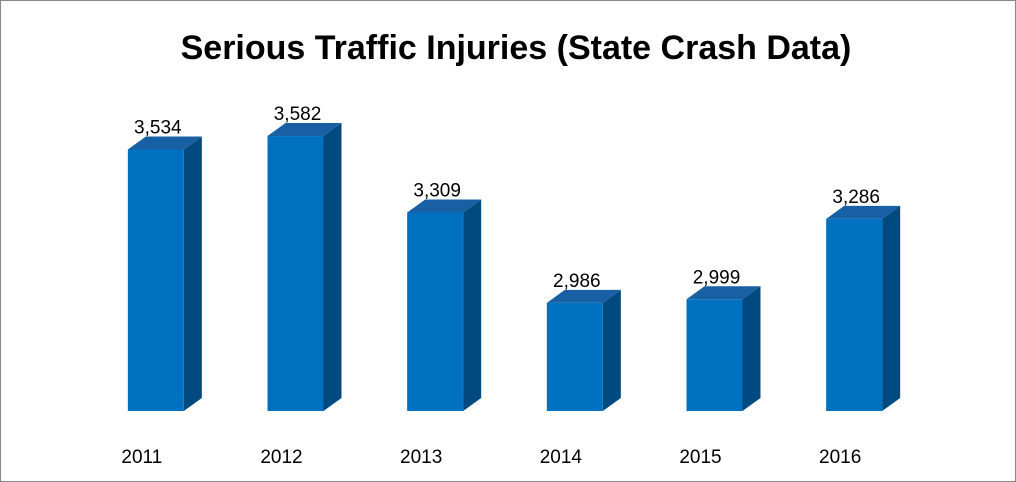  I want to click on value-label: 3,582, so click(298, 114).